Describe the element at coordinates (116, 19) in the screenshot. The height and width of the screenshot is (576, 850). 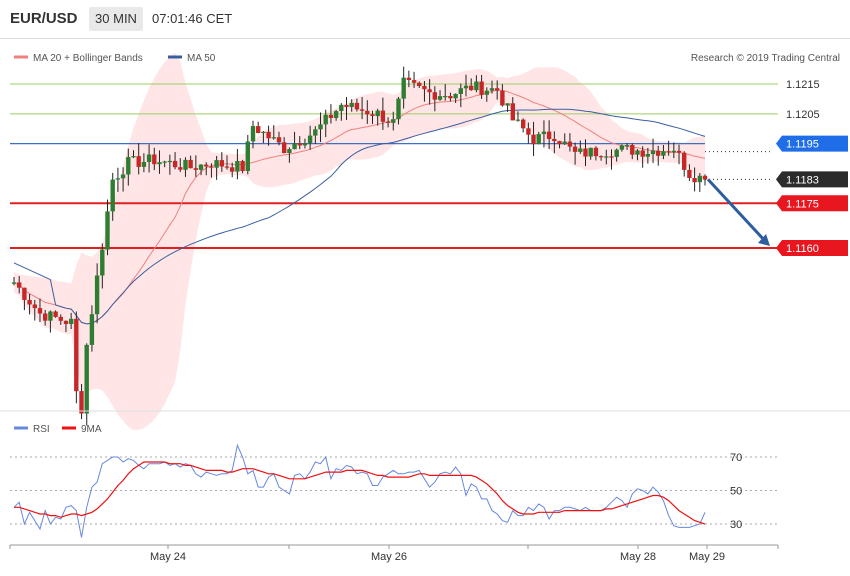
I see `interval-button: 30 MIN` at that location.